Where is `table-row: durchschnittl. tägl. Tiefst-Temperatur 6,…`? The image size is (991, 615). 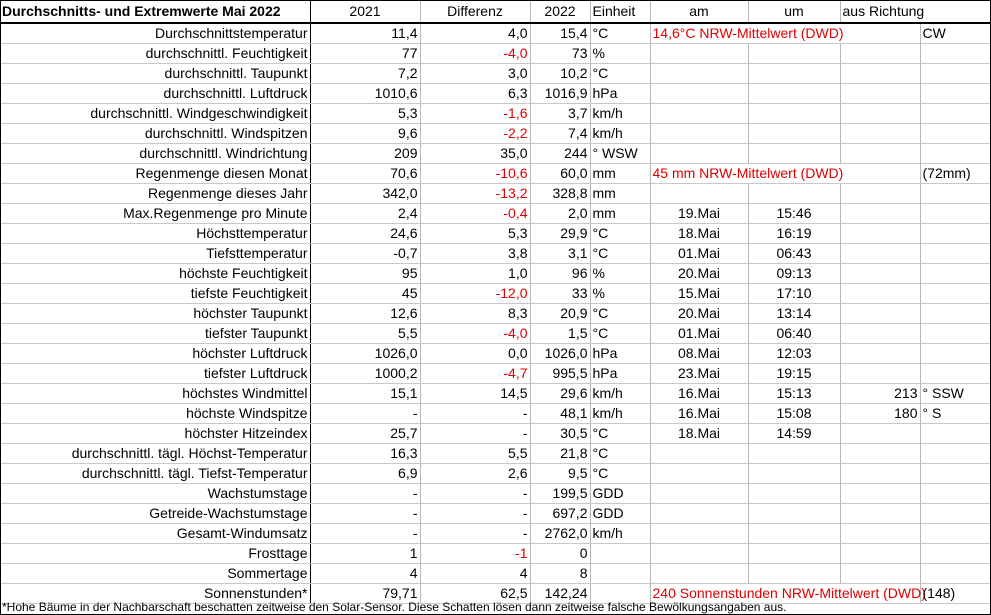
table-row: durchschnittl. tägl. Tiefst-Temperatur 6,… is located at coordinates (495, 473).